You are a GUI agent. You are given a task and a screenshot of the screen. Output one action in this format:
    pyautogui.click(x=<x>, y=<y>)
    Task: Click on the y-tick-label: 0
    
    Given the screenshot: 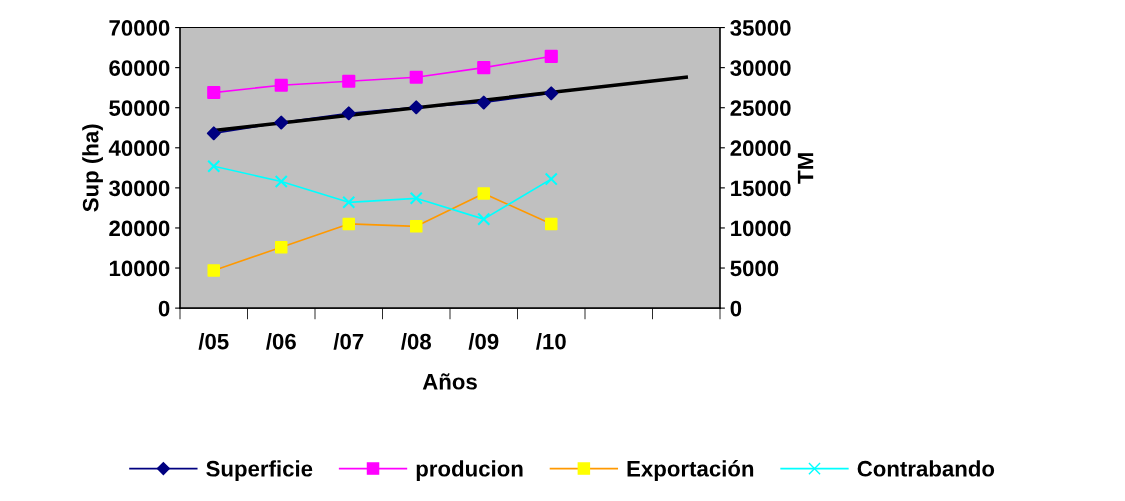 What is the action you would take?
    pyautogui.click(x=164, y=308)
    